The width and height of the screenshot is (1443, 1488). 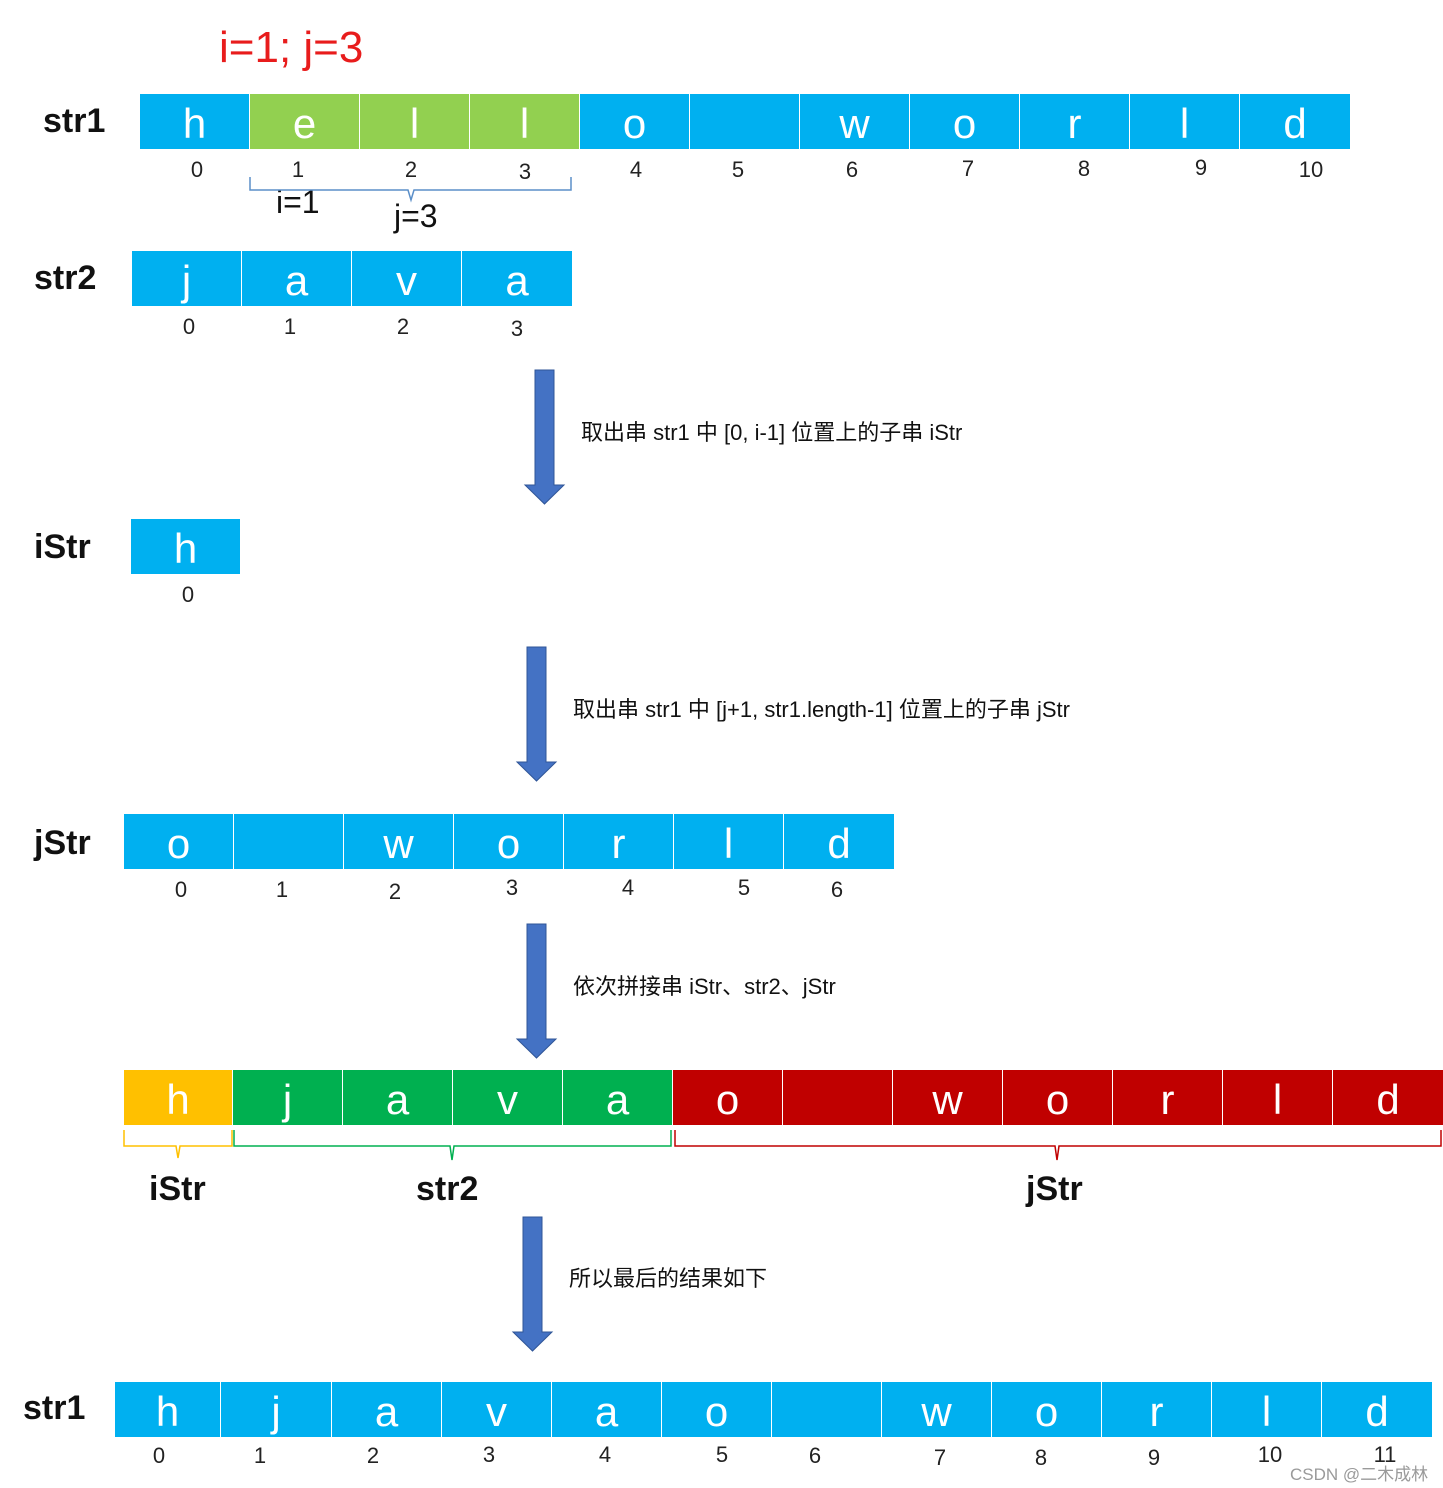 What do you see at coordinates (855, 121) in the screenshot?
I see `str1-cell-6: w` at bounding box center [855, 121].